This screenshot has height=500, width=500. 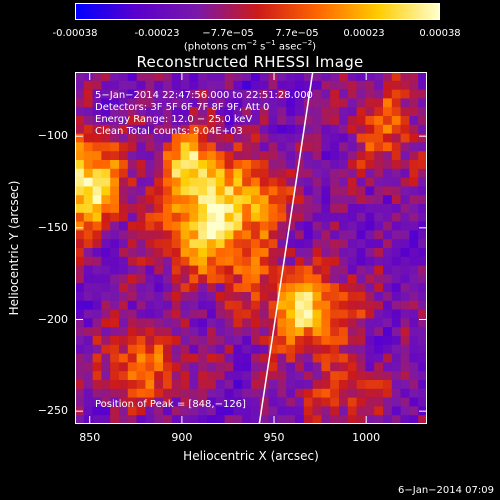 I want to click on colorbar-tick-label: 0.00038, so click(x=440, y=33).